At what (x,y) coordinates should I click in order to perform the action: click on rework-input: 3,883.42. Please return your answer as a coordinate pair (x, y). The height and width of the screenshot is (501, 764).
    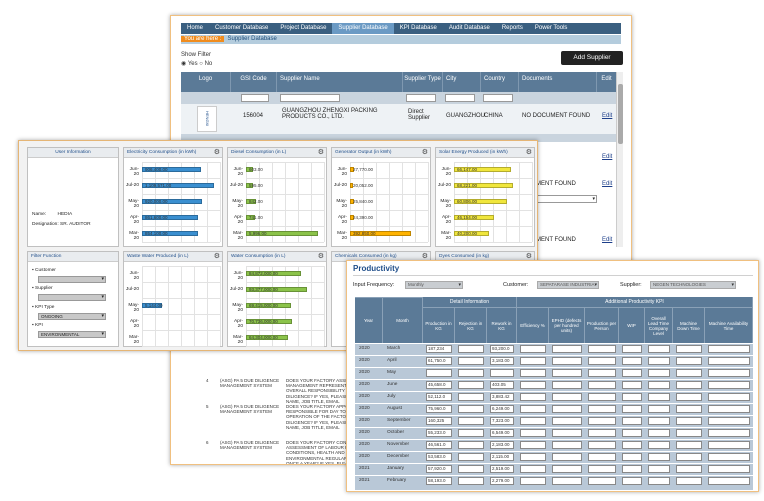
    Looking at the image, I should click on (502, 397).